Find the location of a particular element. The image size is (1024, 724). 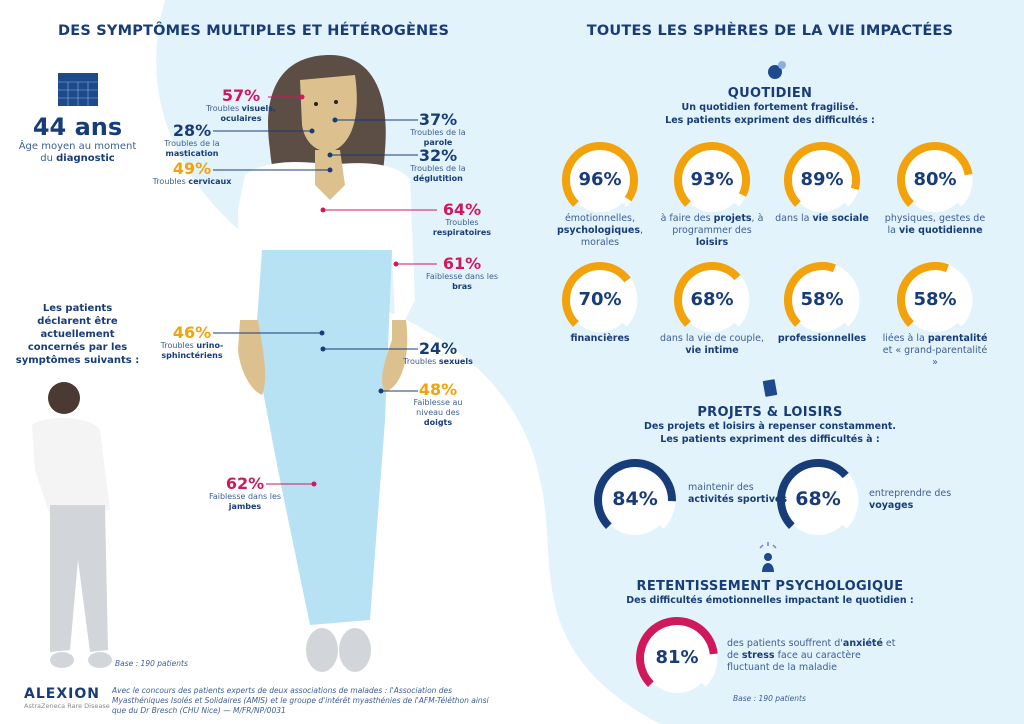

symptom-annotation: 37% Troubles de la parole is located at coordinates (438, 129).